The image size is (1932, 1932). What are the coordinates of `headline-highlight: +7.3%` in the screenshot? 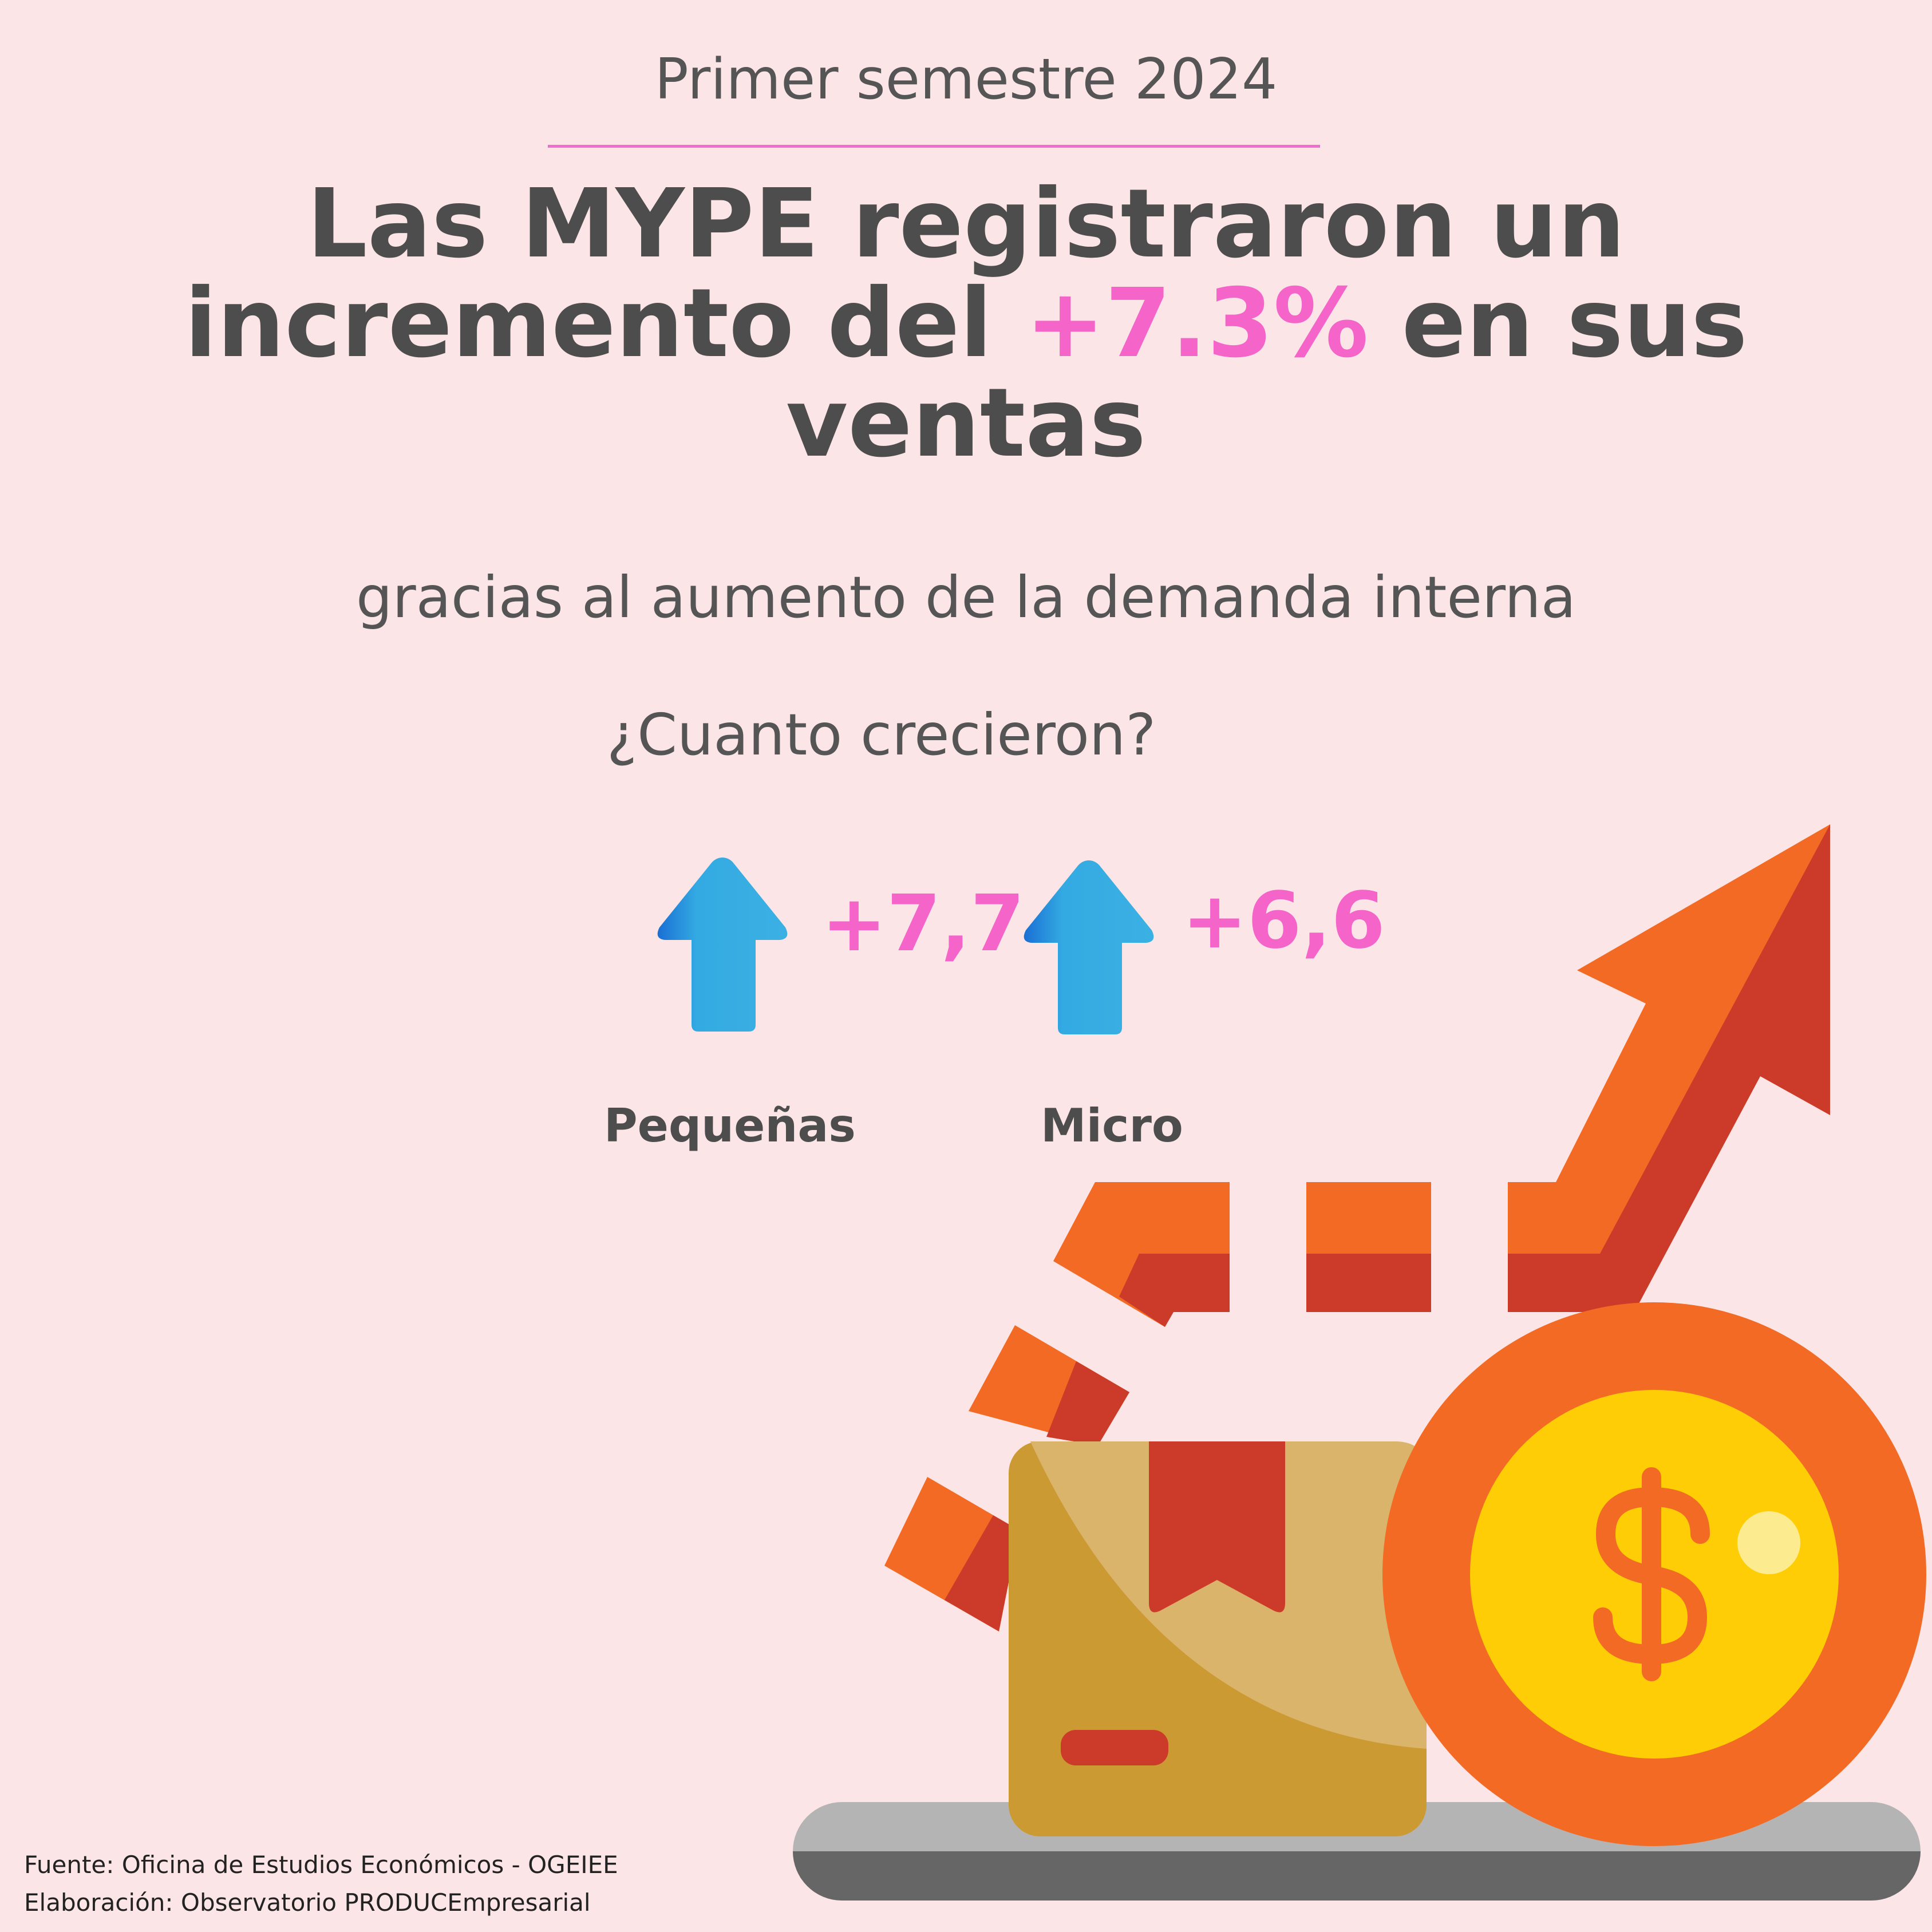 It's located at (1197, 323).